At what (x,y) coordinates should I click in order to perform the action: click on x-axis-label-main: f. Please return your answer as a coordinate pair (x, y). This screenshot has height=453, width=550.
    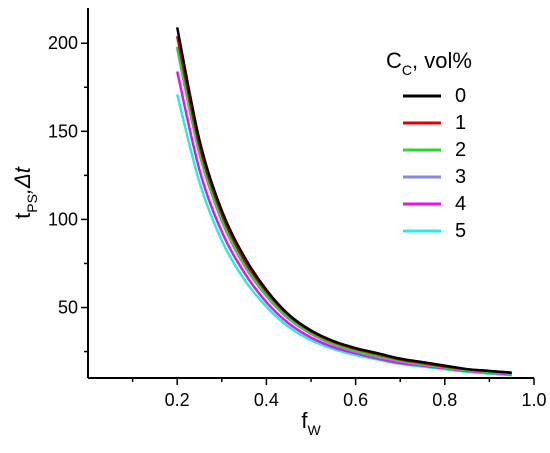
    Looking at the image, I should click on (304, 420).